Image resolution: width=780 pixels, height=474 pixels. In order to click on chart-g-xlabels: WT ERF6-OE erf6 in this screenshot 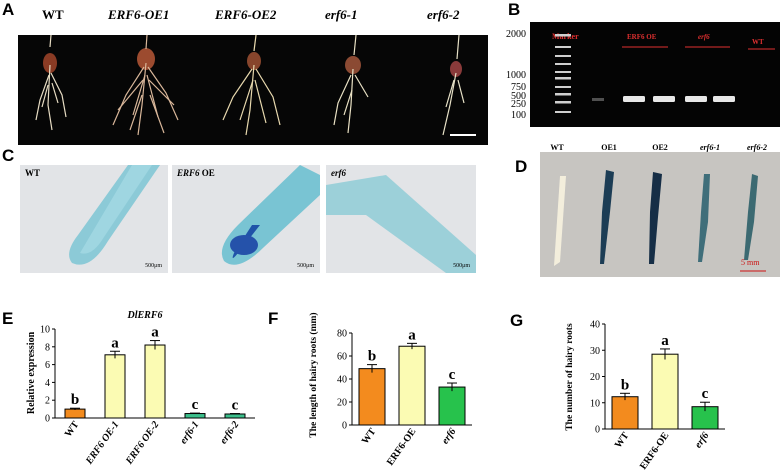, I will do `click(662, 451)`.